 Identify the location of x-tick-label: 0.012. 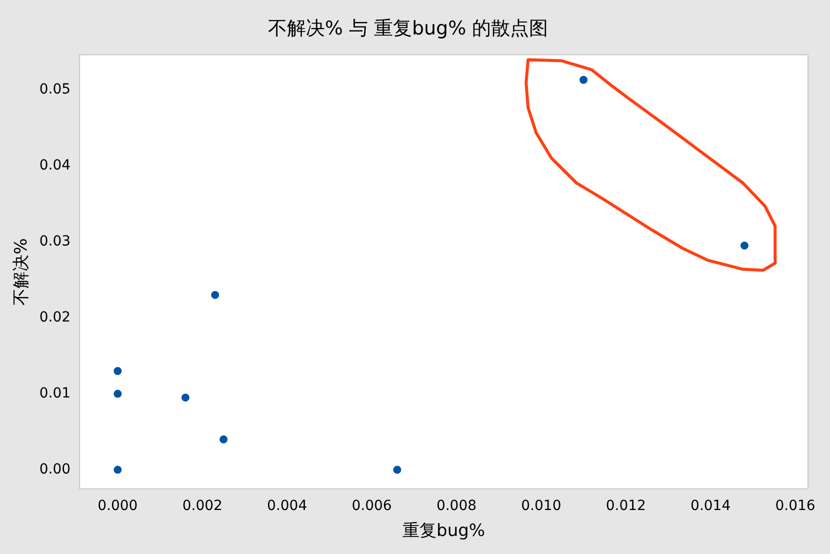
(626, 506).